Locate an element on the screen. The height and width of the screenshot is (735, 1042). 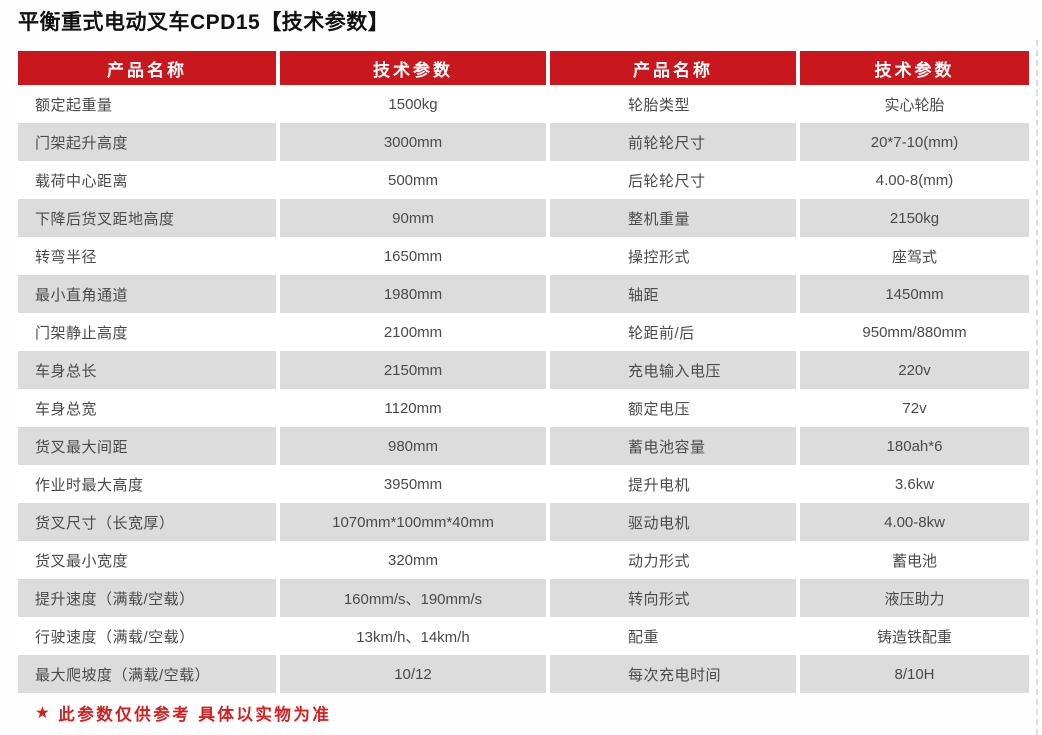
table-row: 下降后货叉距地高度 90mm 整机重量 2150kg is located at coordinates (523, 218).